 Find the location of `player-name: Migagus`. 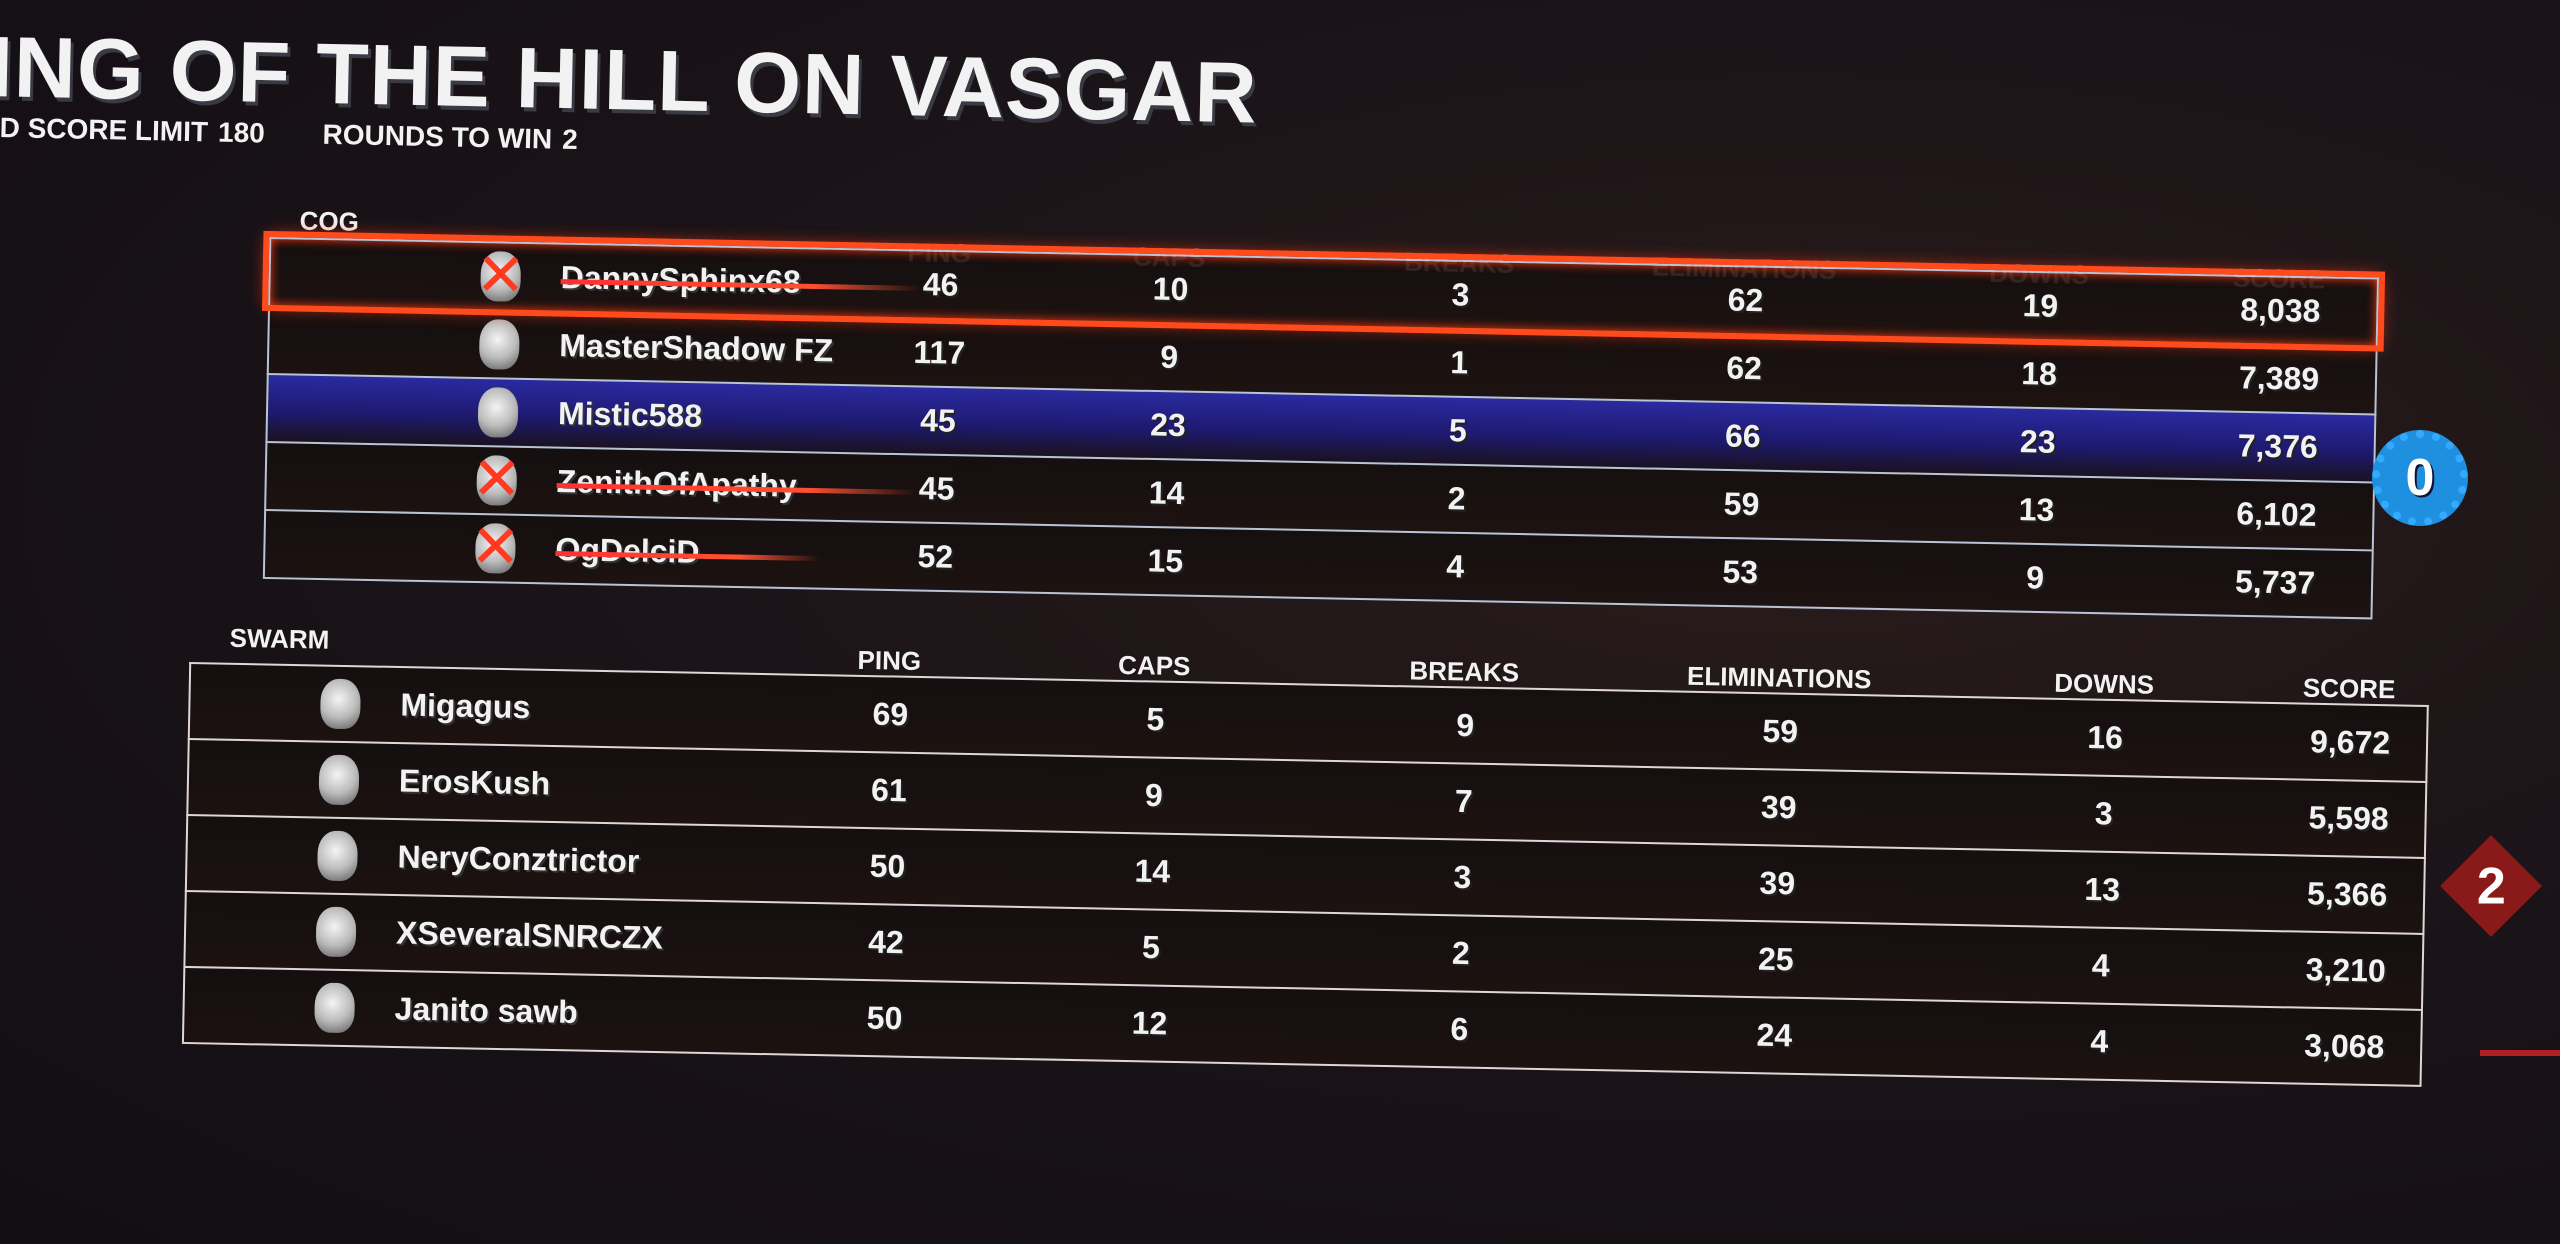

player-name: Migagus is located at coordinates (465, 706).